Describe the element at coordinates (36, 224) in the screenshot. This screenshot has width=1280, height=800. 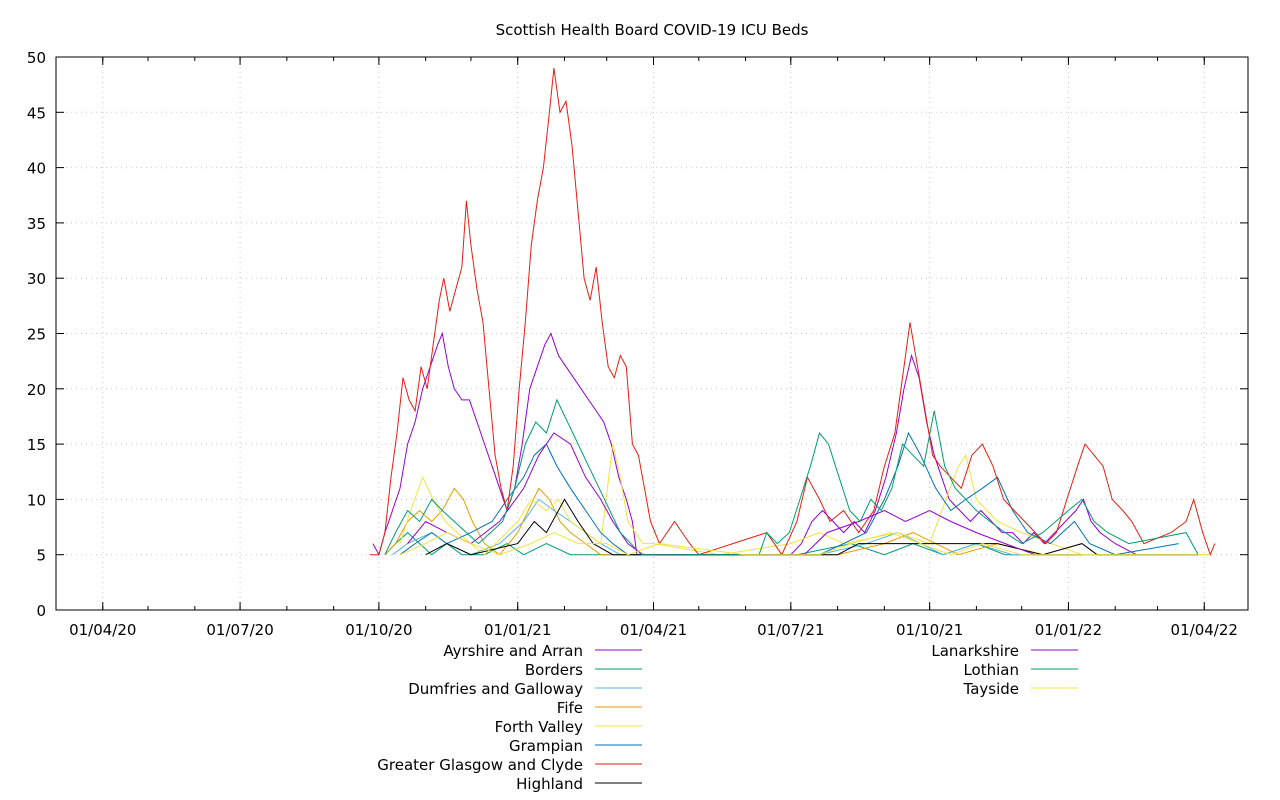
I see `y-tick-label: 35` at that location.